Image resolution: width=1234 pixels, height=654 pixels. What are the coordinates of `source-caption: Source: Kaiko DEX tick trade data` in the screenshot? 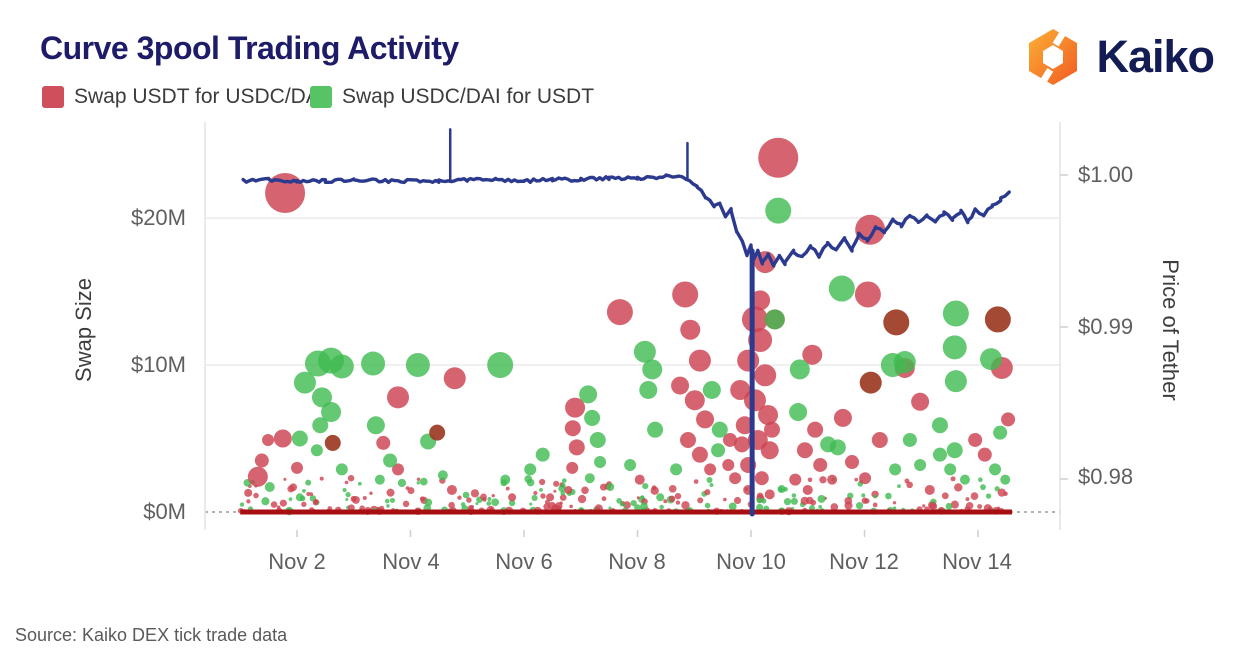 It's located at (151, 635).